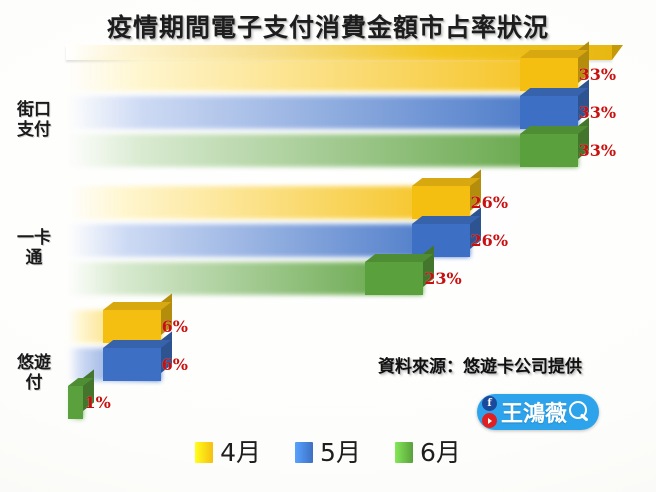 This screenshot has height=492, width=656. Describe the element at coordinates (443, 278) in the screenshot. I see `bar-value-label: 23%` at that location.